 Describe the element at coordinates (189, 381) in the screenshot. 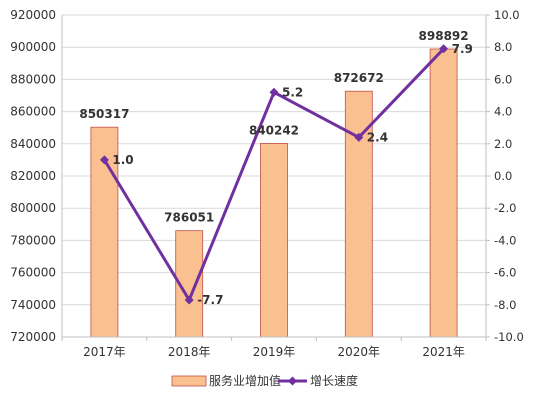

I see `legend-bar-swatch` at that location.